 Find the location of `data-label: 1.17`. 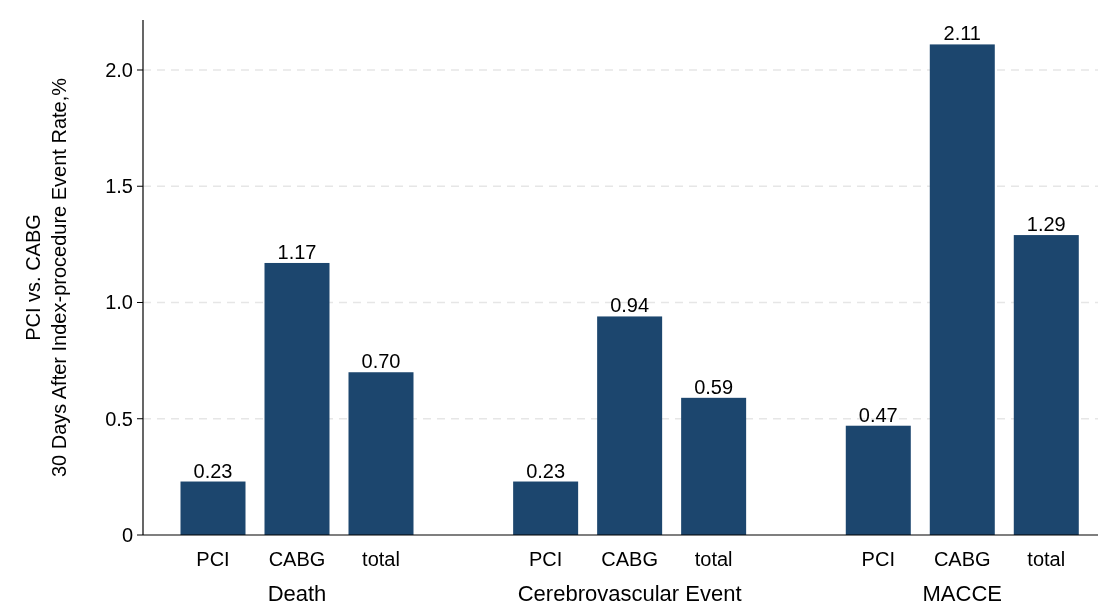

data-label: 1.17 is located at coordinates (297, 251).